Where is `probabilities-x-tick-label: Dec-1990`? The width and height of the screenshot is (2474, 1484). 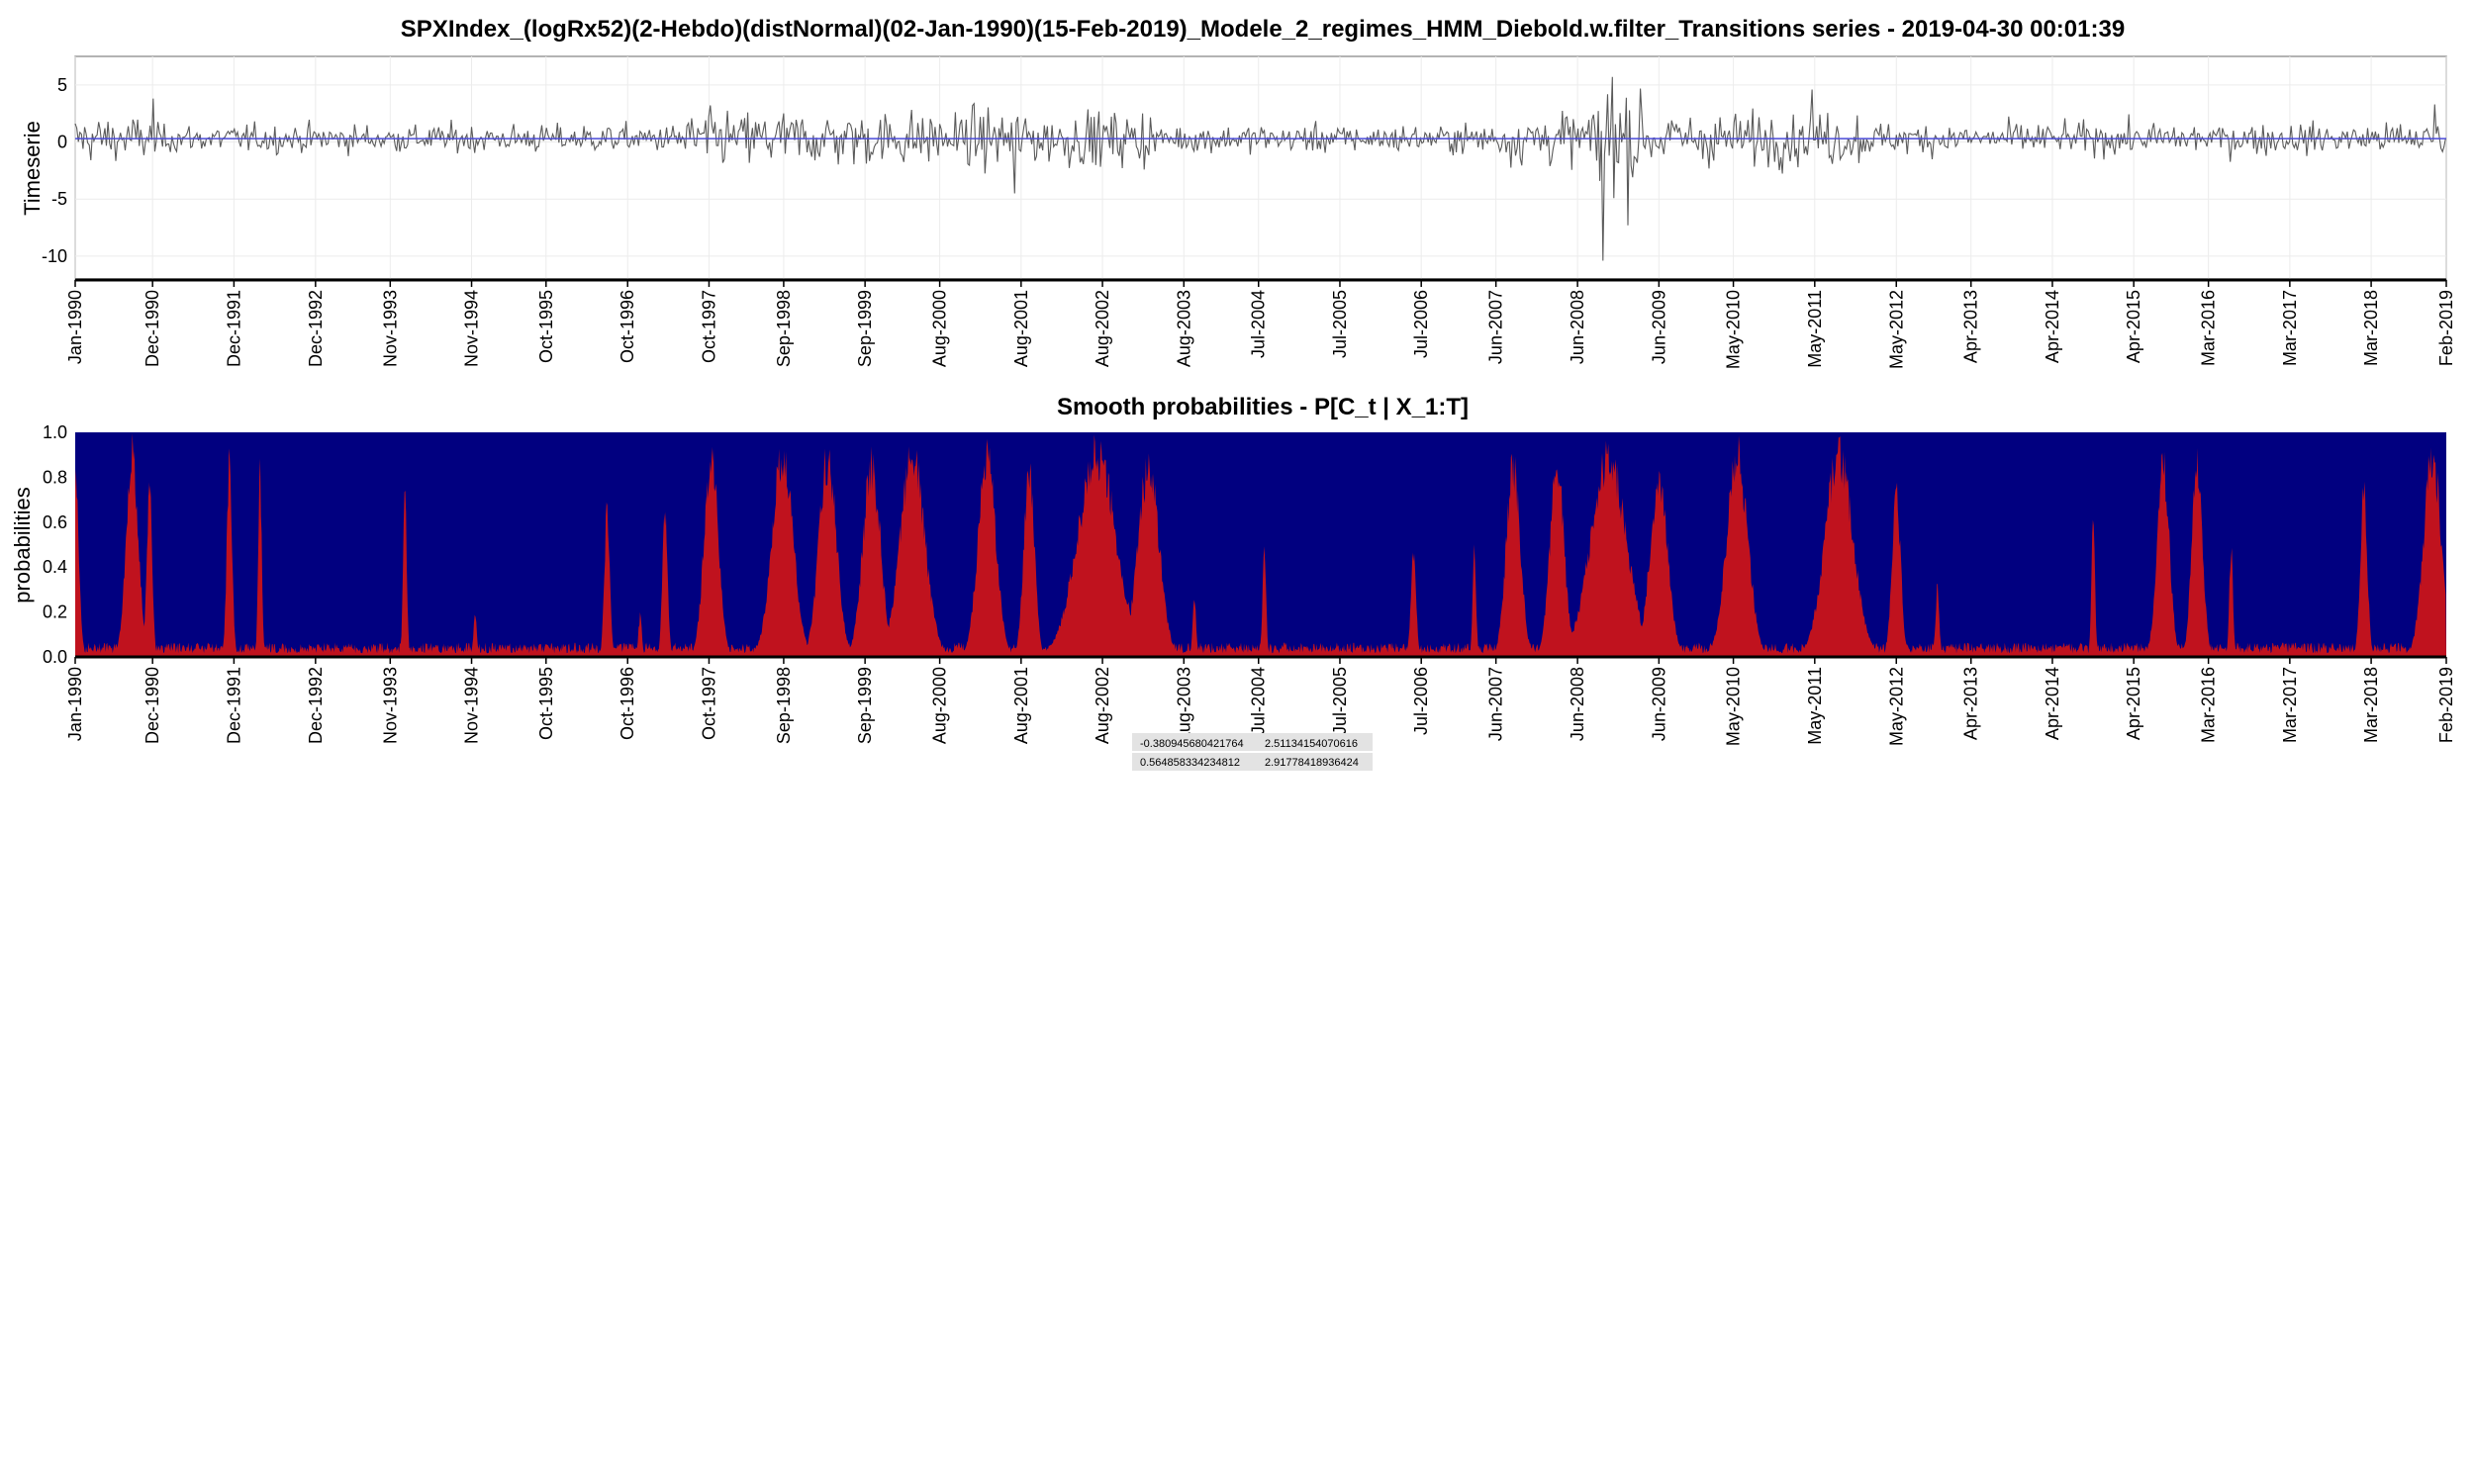
probabilities-x-tick-label: Dec-1990 is located at coordinates (152, 705).